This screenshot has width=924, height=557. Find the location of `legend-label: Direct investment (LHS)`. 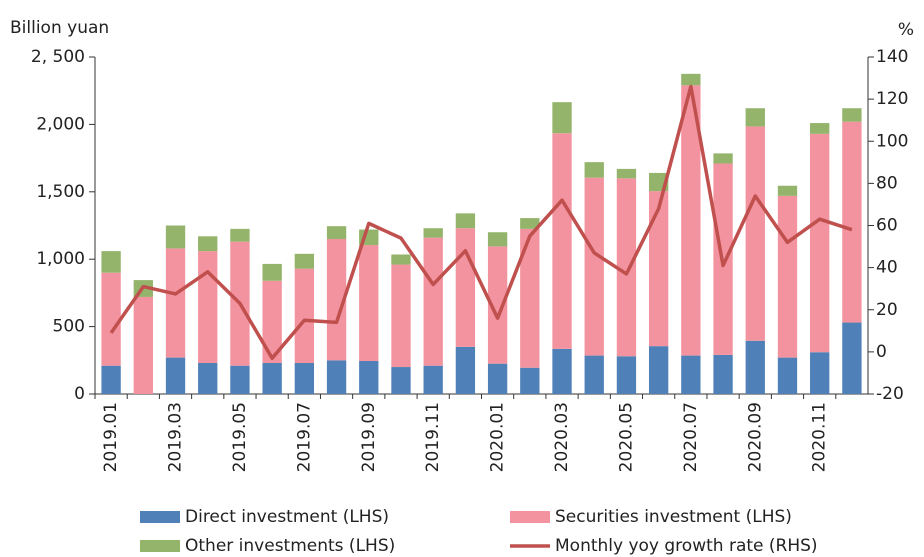

legend-label: Direct investment (LHS) is located at coordinates (287, 517).